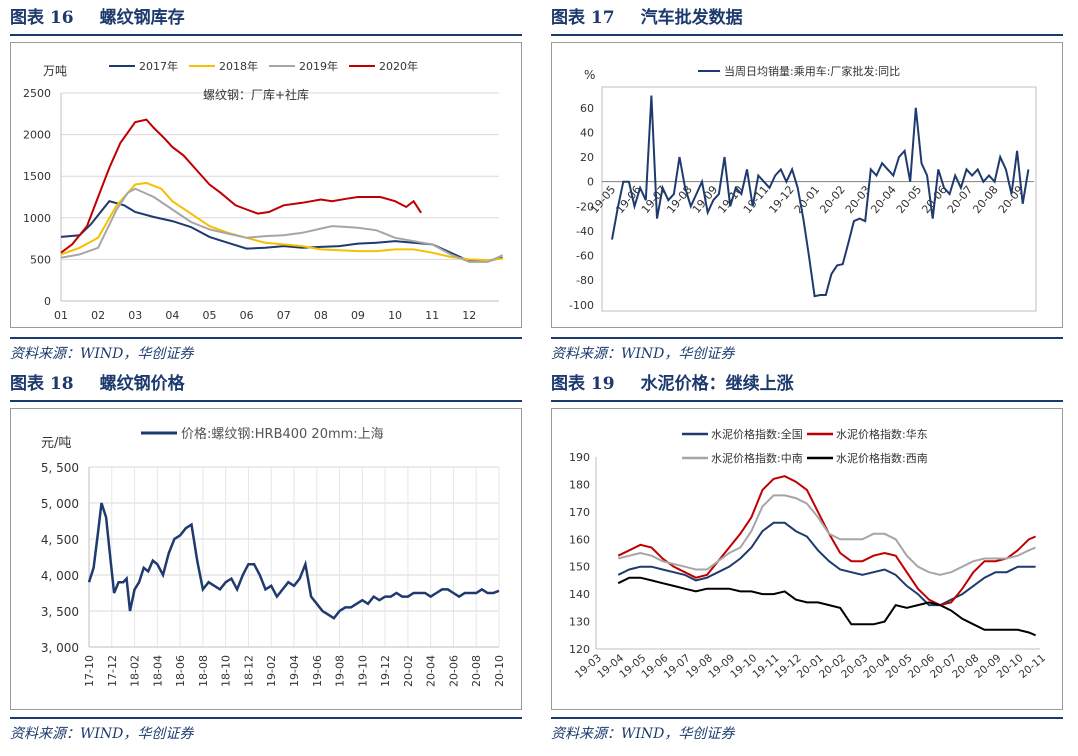 This screenshot has width=1078, height=756. What do you see at coordinates (579, 594) in the screenshot?
I see `y-tick-label: 140` at bounding box center [579, 594].